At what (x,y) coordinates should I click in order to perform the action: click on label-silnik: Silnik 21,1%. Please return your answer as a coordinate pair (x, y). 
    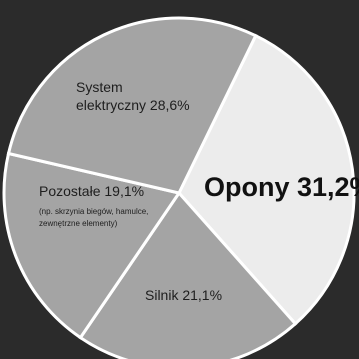
    Looking at the image, I should click on (183, 295).